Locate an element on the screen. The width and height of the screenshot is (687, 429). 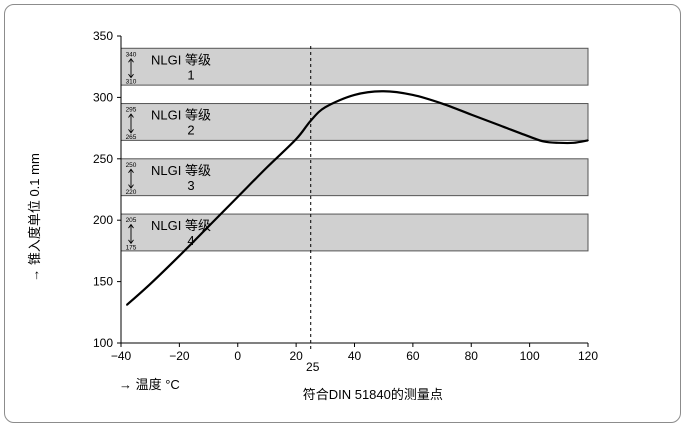
band-range-top-2: 295 is located at coordinates (131, 110).